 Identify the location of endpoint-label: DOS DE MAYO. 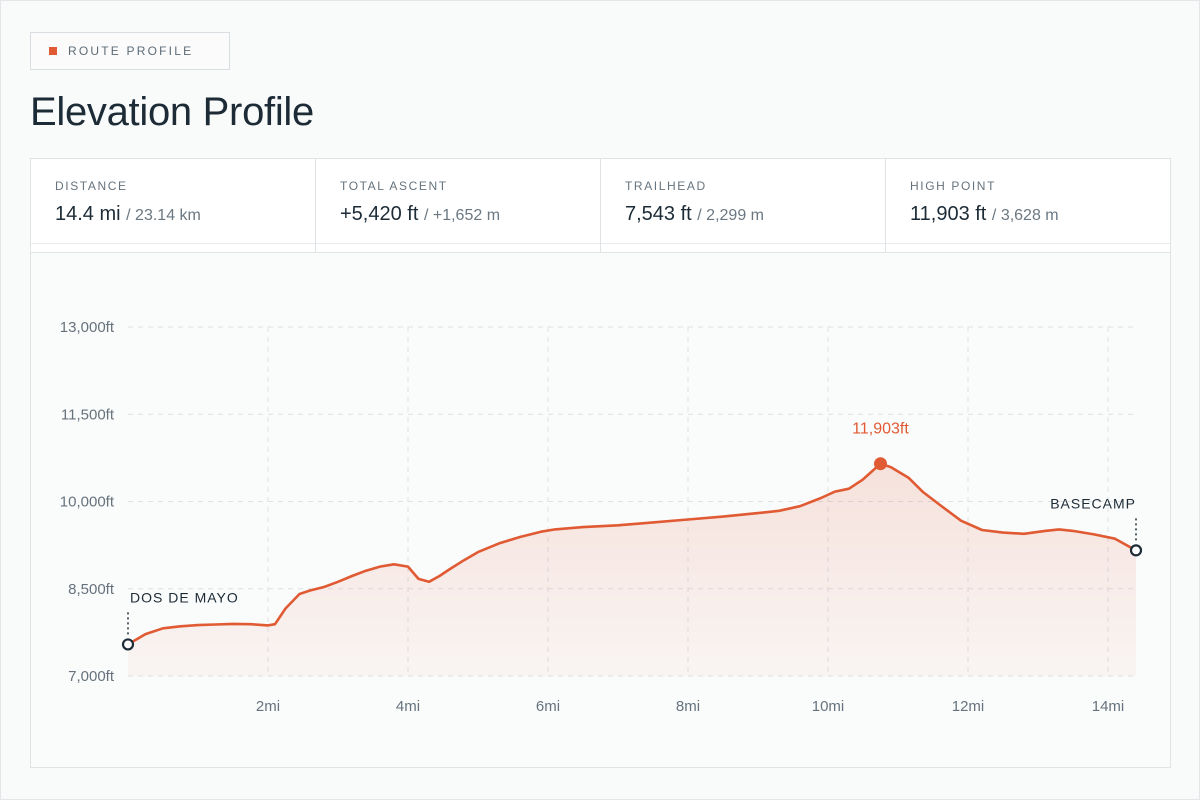
(184, 597).